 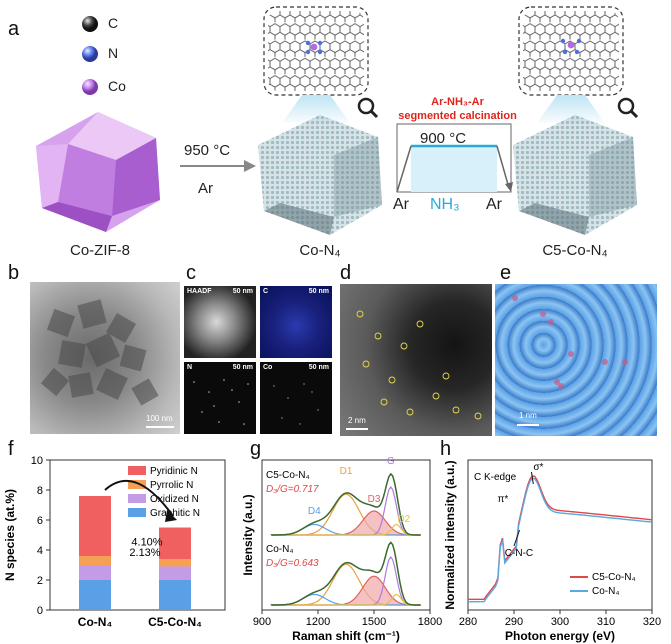 I want to click on chart-g-frame, so click(x=346, y=535).